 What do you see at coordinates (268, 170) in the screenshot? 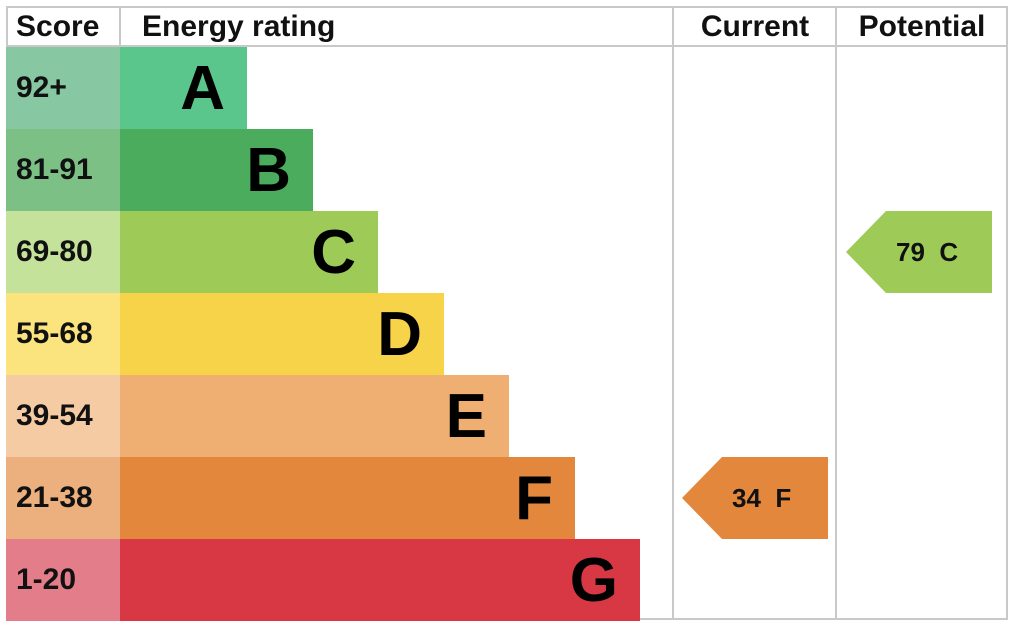
I see `band-letter-b: B` at bounding box center [268, 170].